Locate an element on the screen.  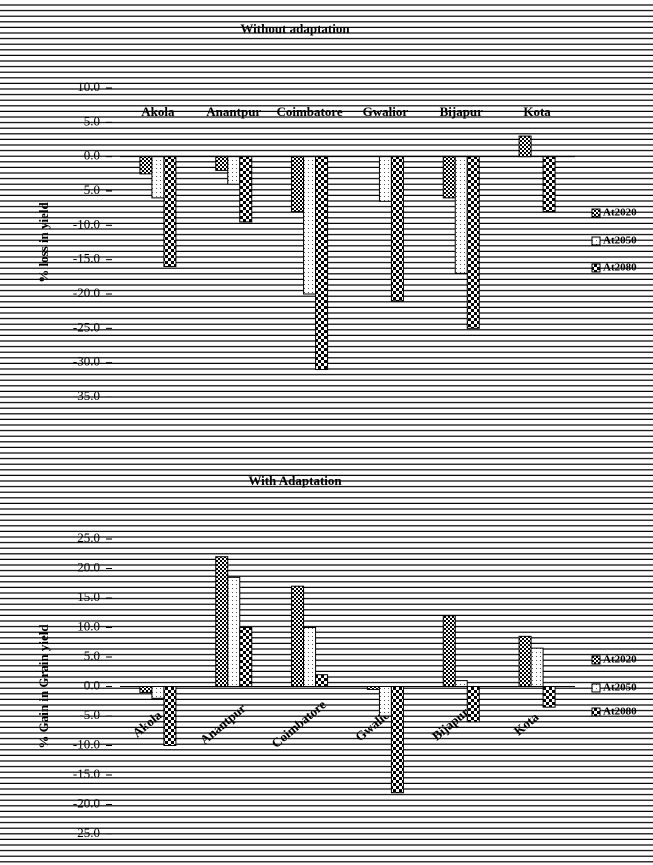
category-label: Coimbatore is located at coordinates (309, 111).